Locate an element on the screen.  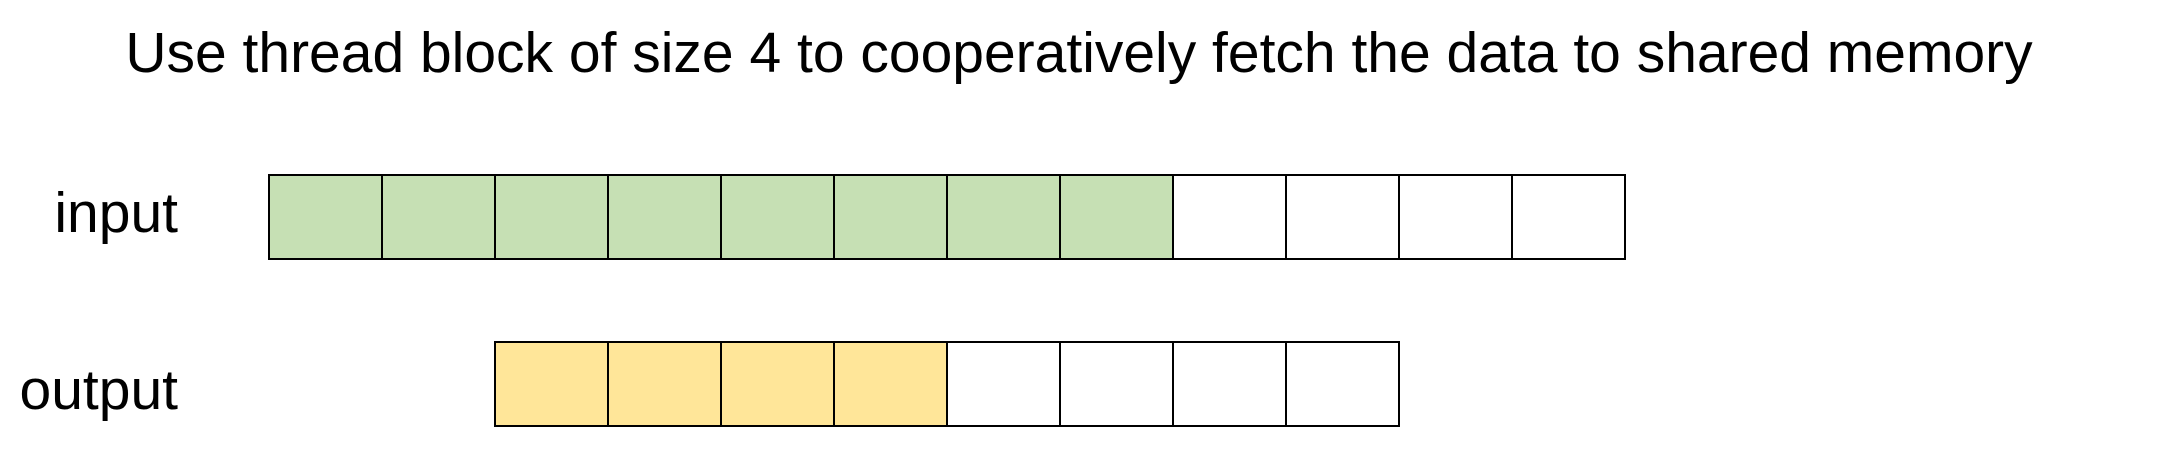
input-row-label: input is located at coordinates (116, 213).